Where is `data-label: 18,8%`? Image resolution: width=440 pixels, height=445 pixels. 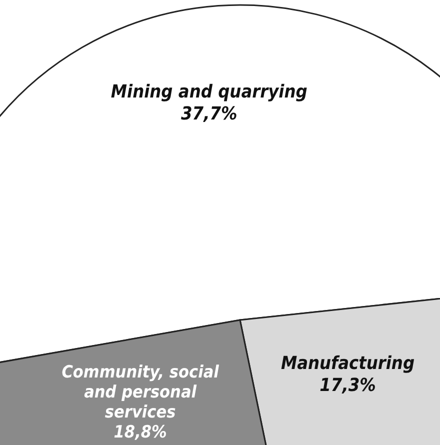 data-label: 18,8% is located at coordinates (140, 432).